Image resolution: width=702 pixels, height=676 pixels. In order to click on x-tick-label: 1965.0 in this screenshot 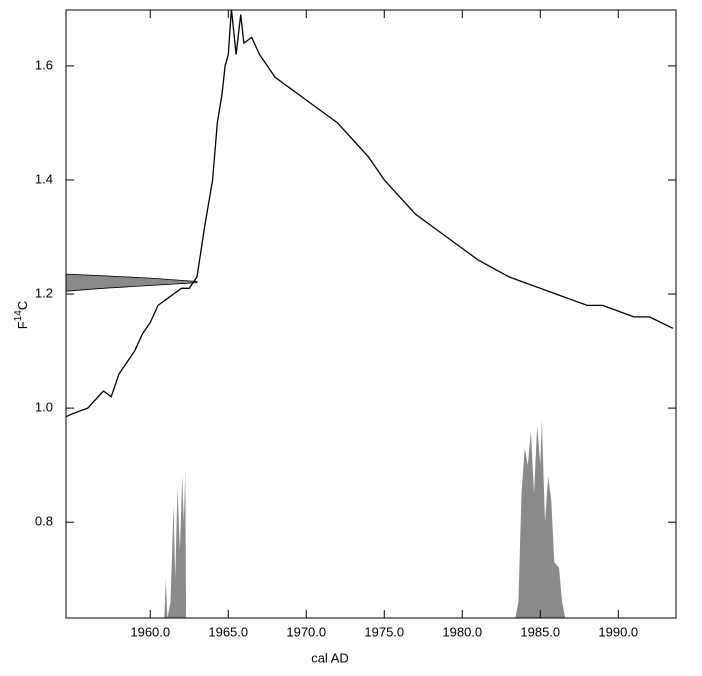, I will do `click(228, 631)`.